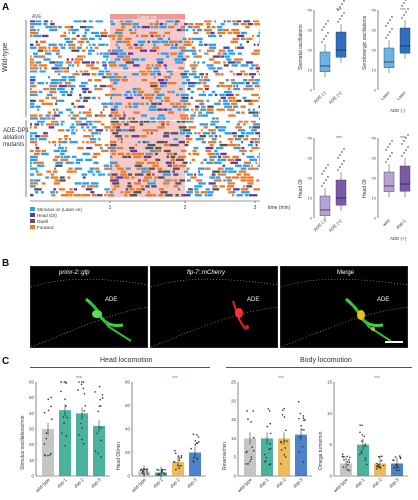  What do you see at coordinates (79, 483) in the screenshot?
I see `c-xlabel: dop-2` at bounding box center [79, 483].